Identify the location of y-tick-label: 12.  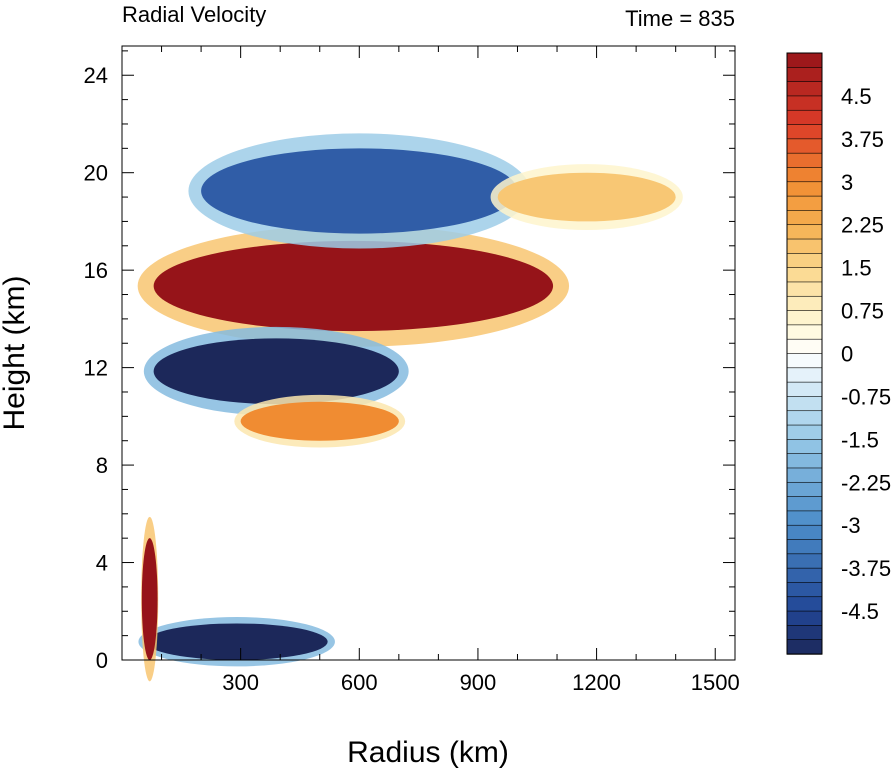
(96, 368).